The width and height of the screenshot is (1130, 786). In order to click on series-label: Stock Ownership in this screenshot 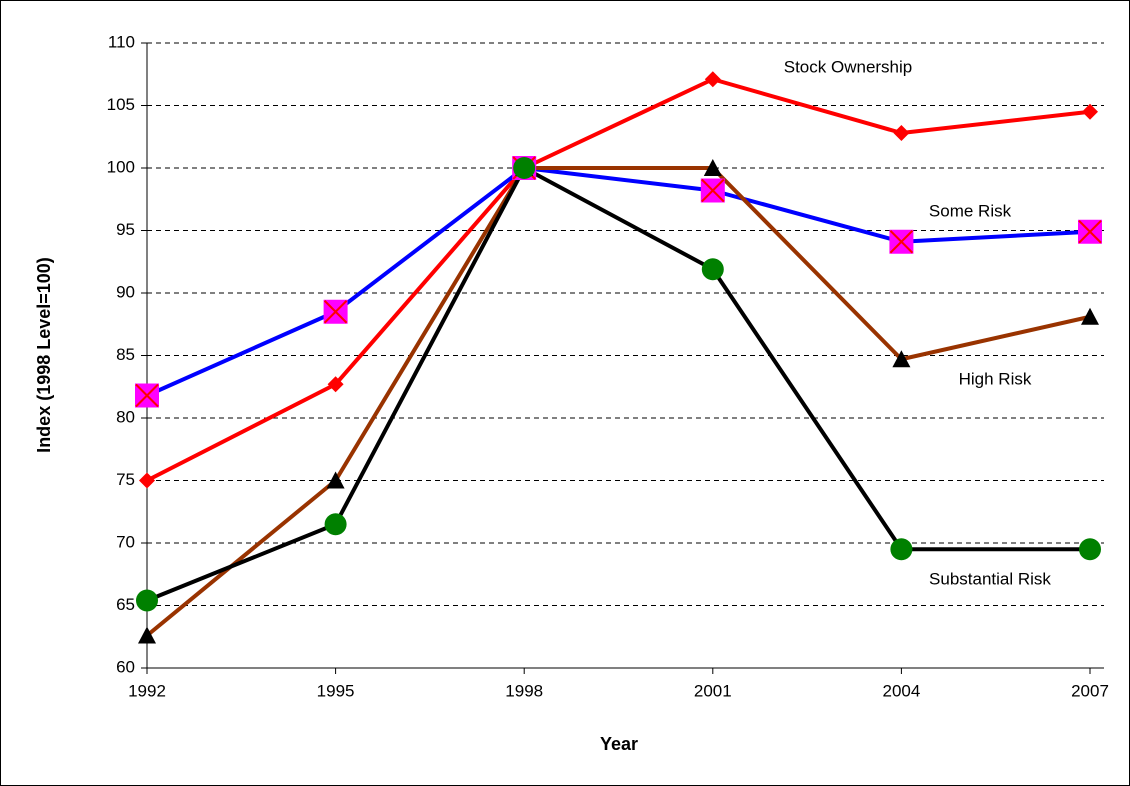, I will do `click(848, 66)`.